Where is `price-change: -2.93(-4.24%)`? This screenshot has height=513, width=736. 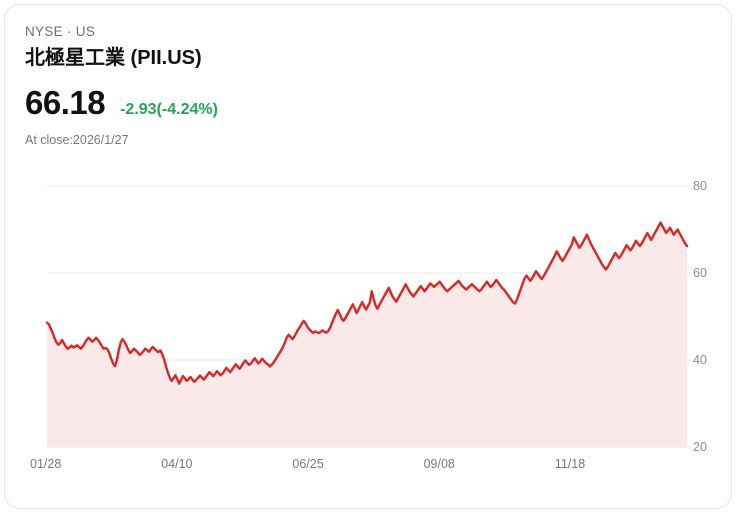 price-change: -2.93(-4.24%) is located at coordinates (169, 109).